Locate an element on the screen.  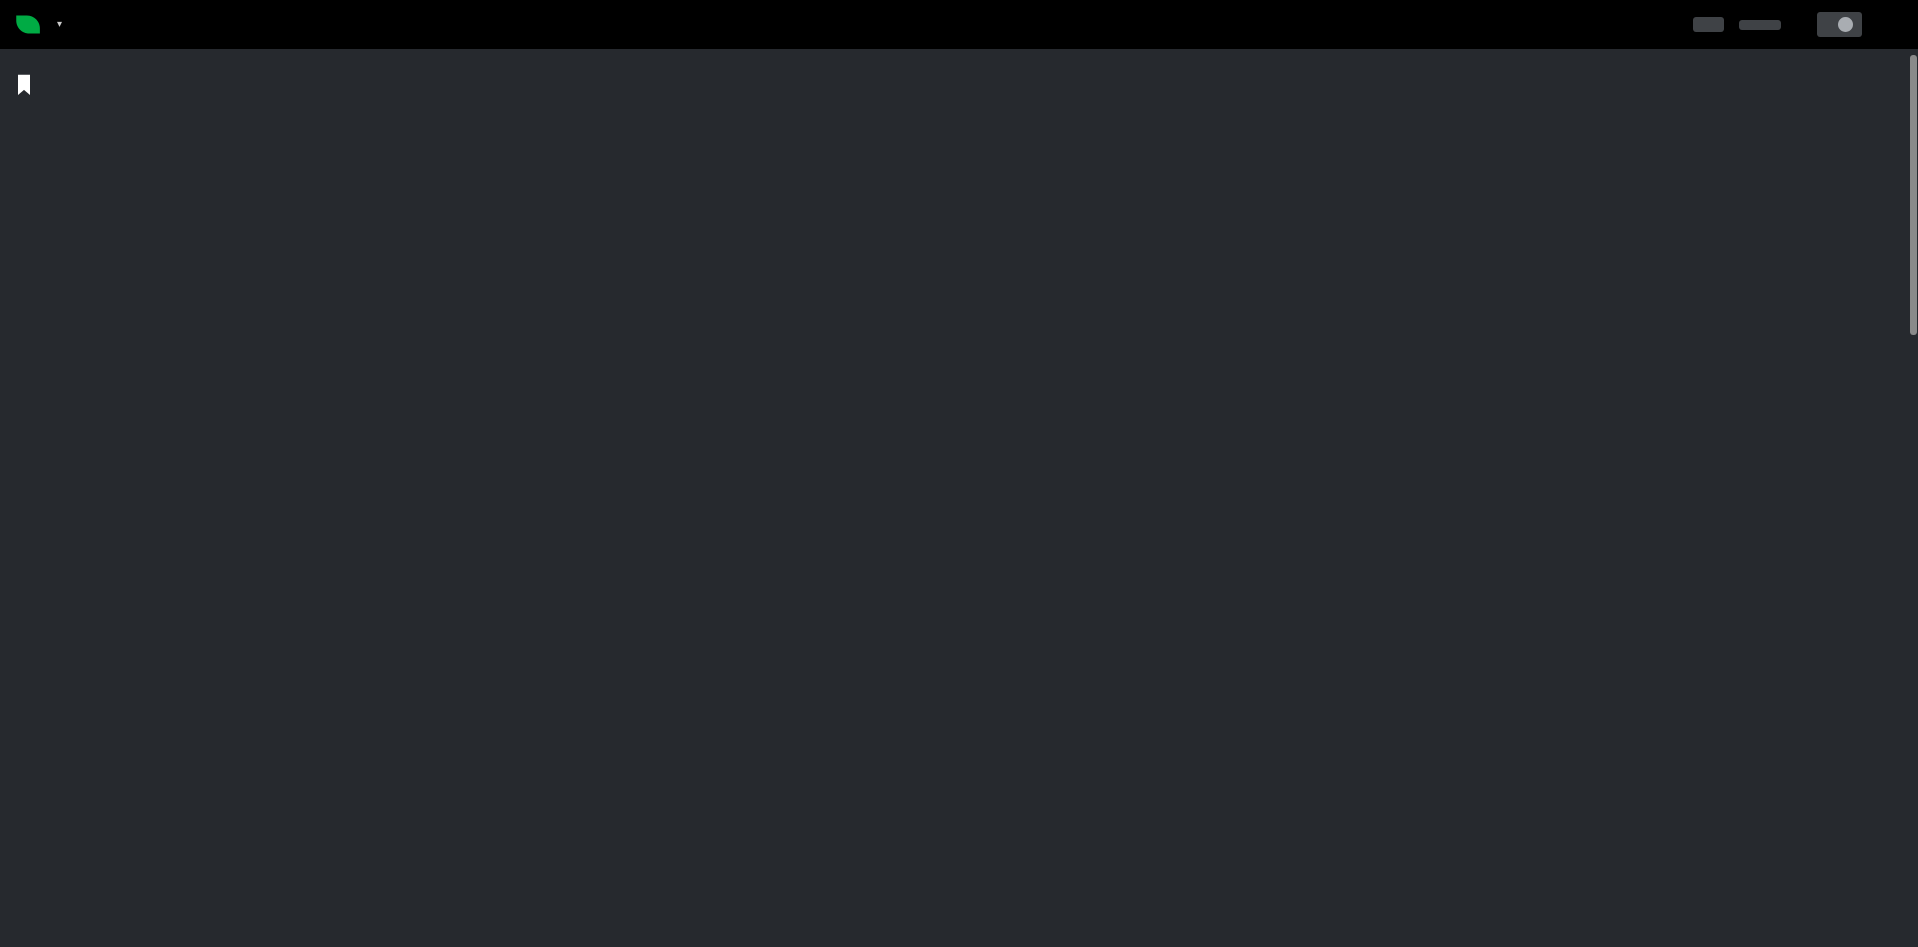
cpu-gauge-dial is located at coordinates (761, 216).